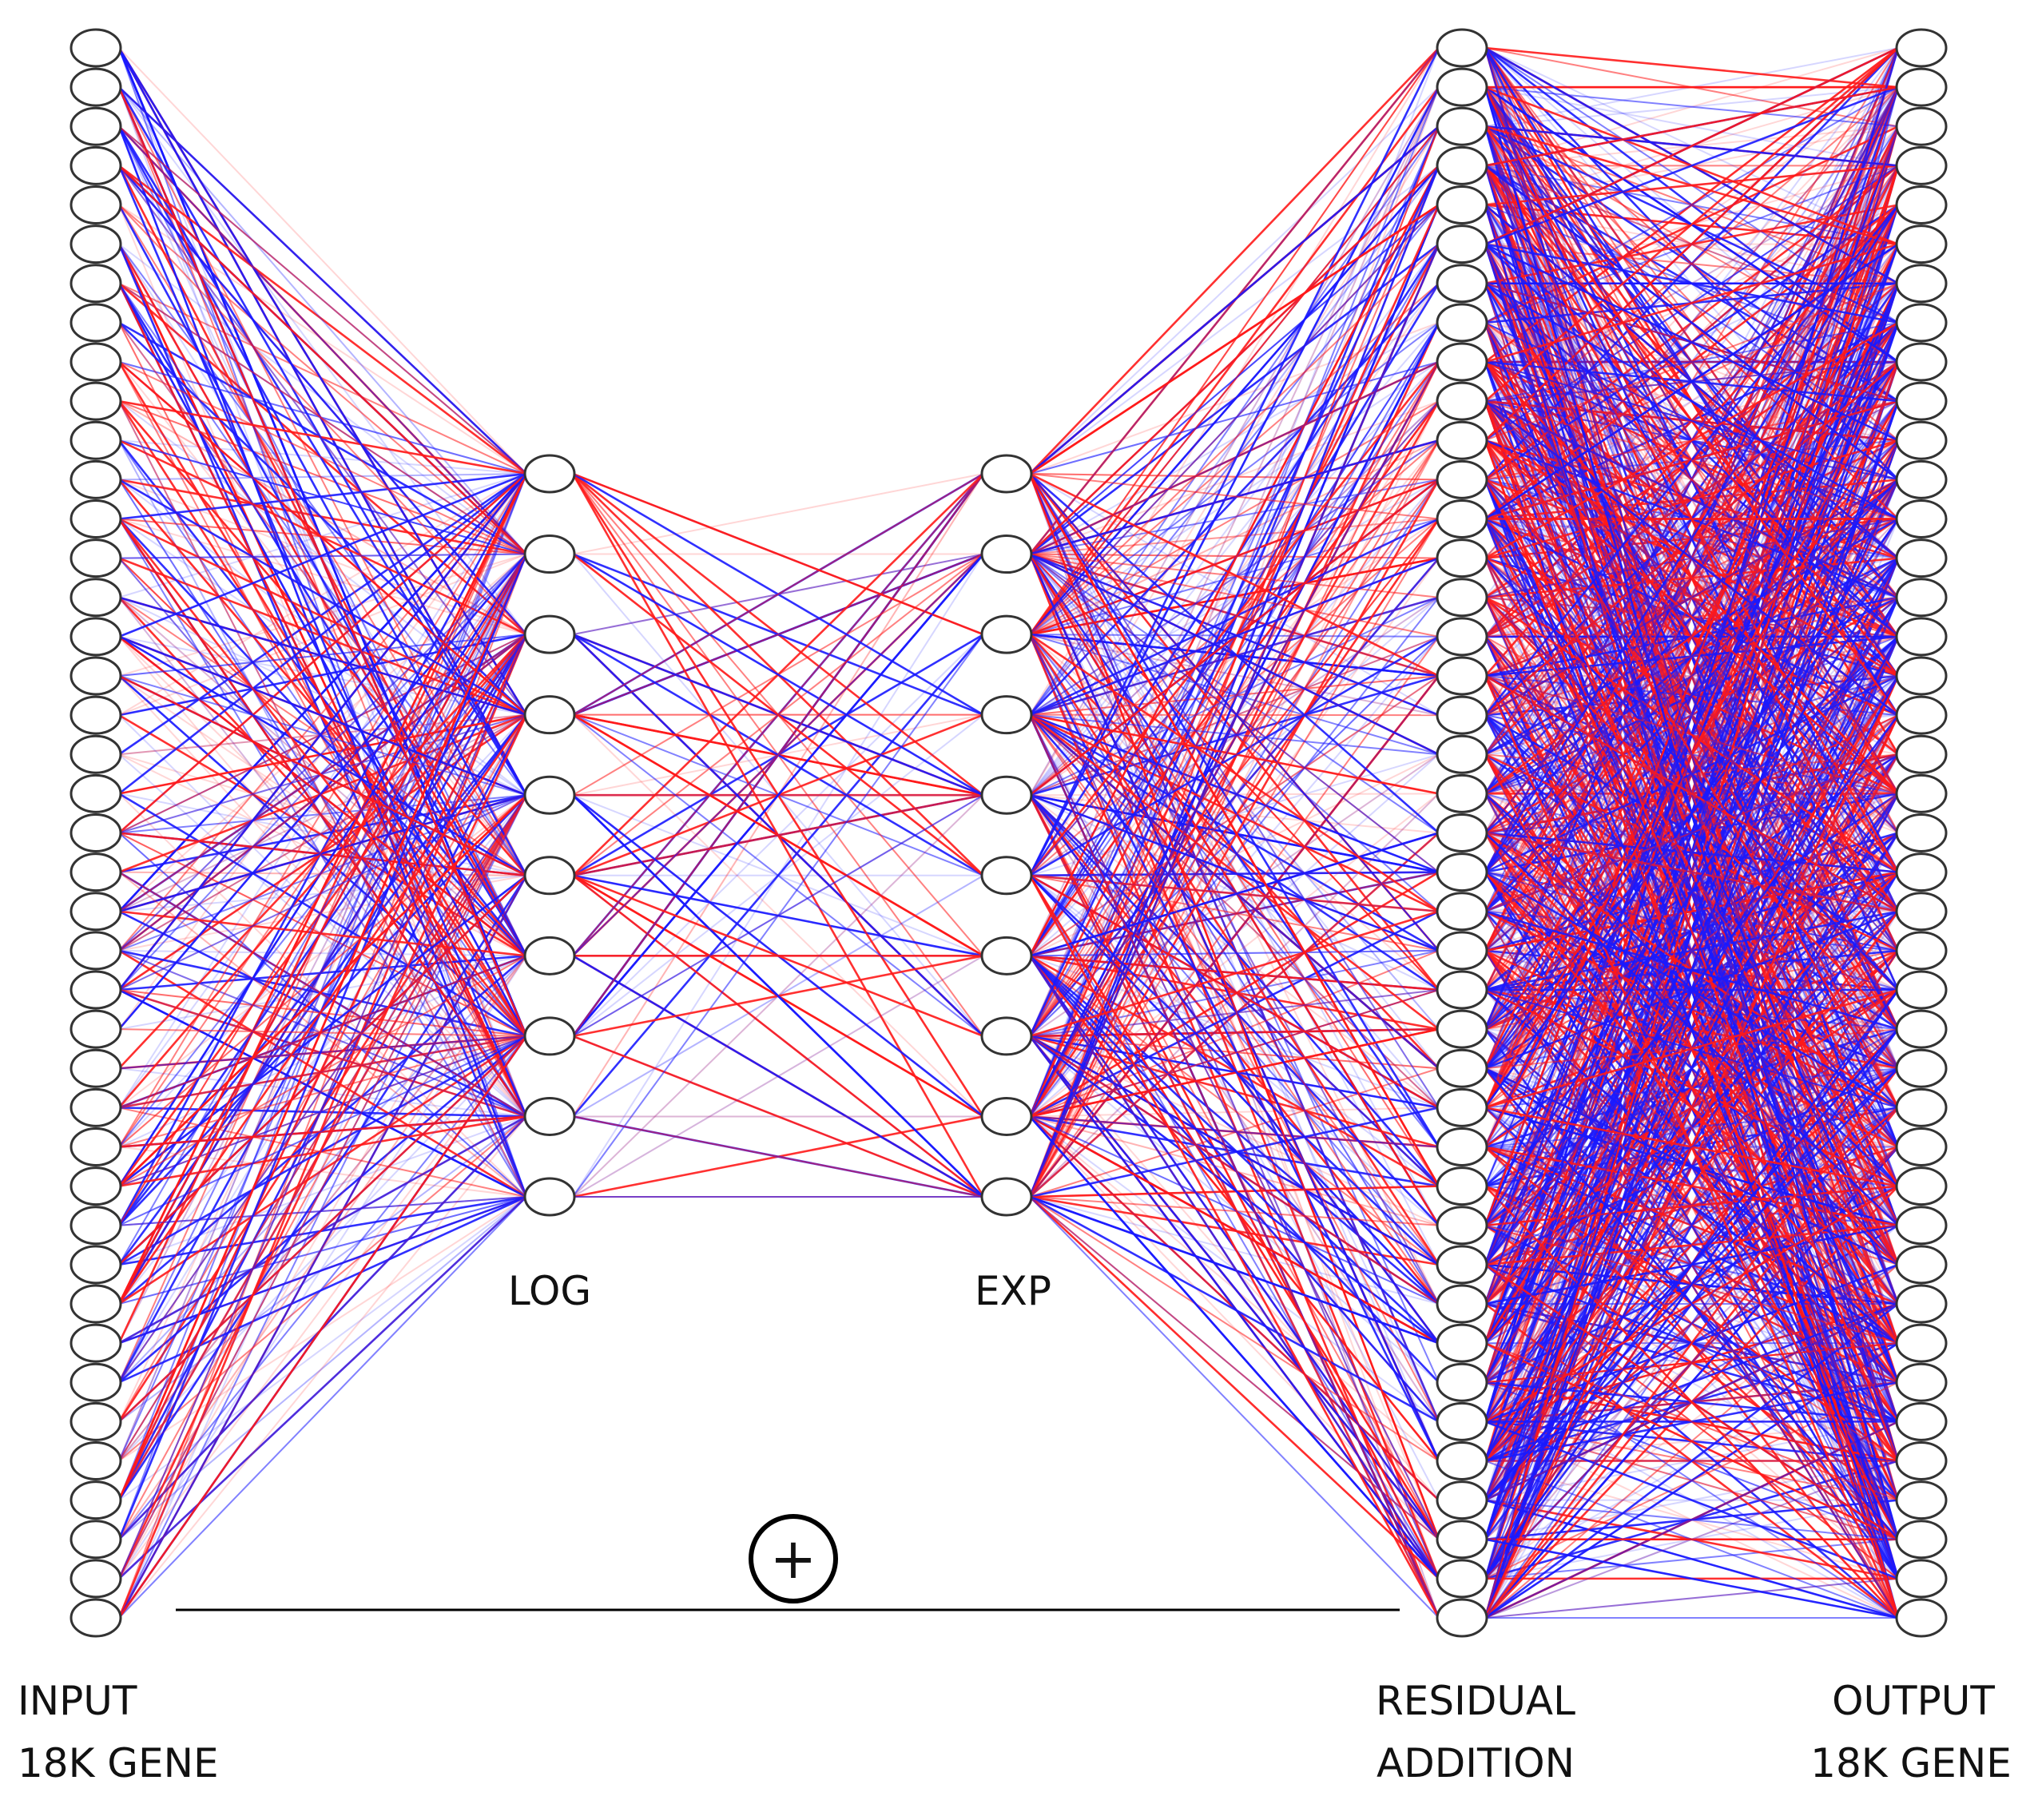  I want to click on log-label: LOG, so click(549, 1291).